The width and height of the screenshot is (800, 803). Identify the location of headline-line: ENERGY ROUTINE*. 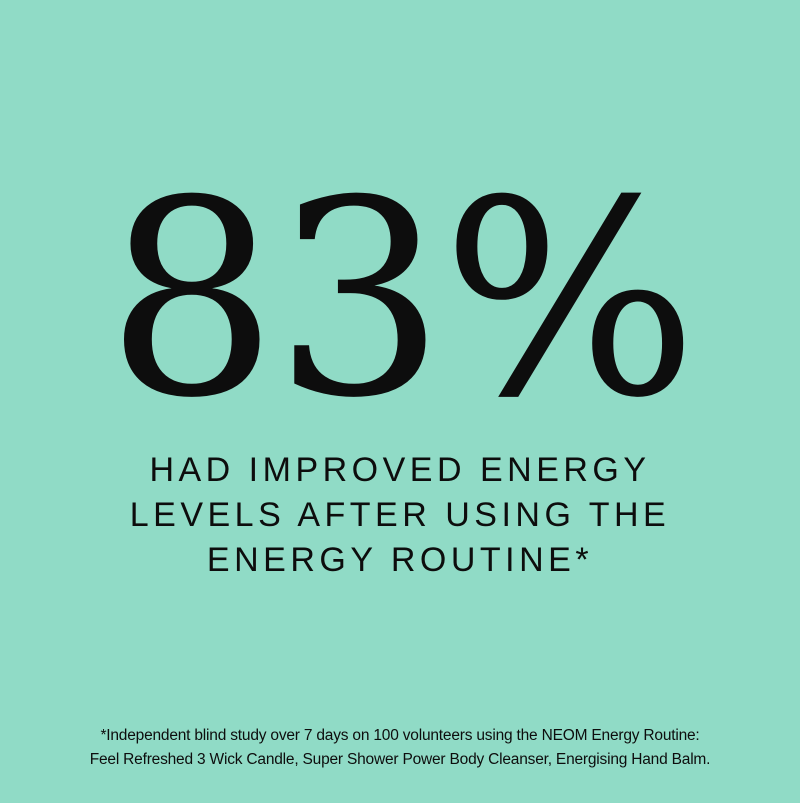
(400, 560).